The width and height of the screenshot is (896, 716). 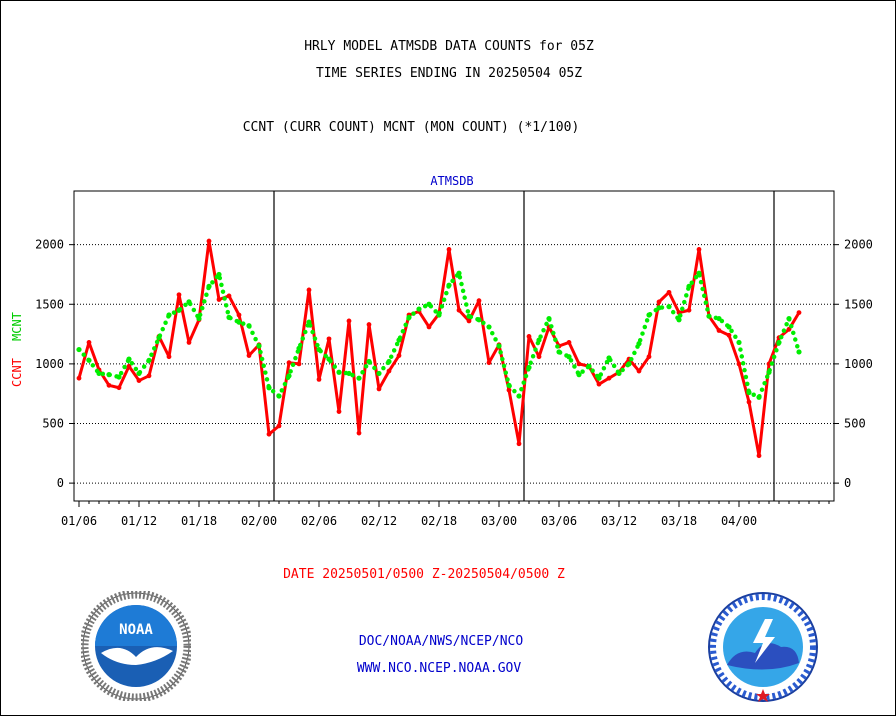 I want to click on chart-title-line1: HRLY MODEL ATMSDB DATA COUNTS for 05Z, so click(x=449, y=46).